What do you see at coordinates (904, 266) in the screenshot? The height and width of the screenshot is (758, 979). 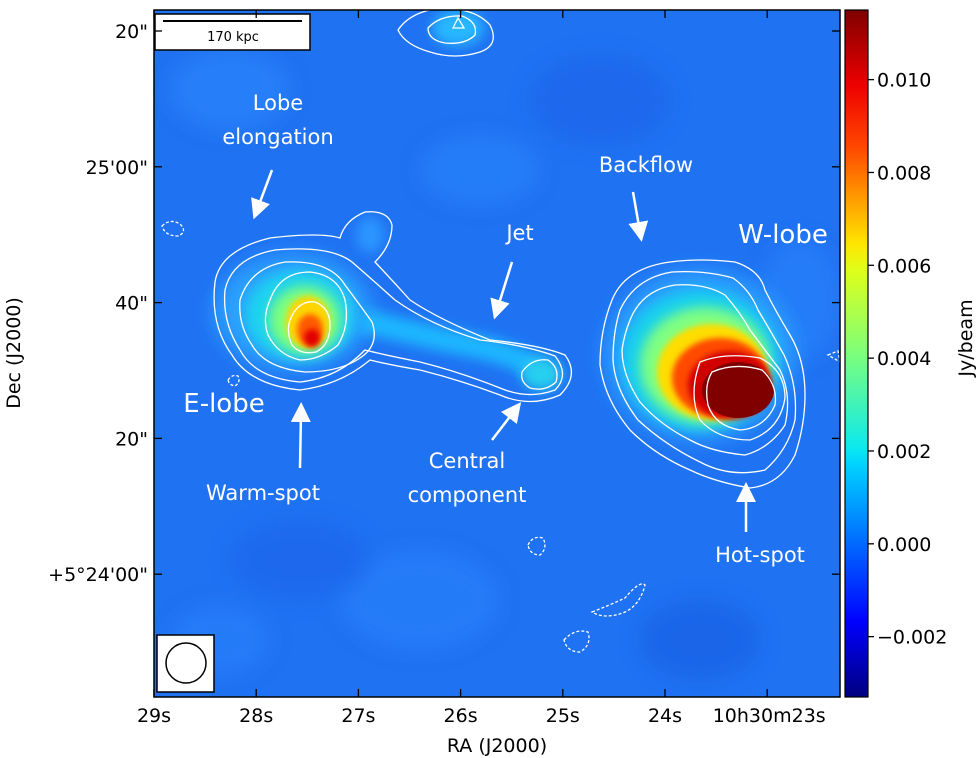 I see `colorbar-tick-label: 0.006` at bounding box center [904, 266].